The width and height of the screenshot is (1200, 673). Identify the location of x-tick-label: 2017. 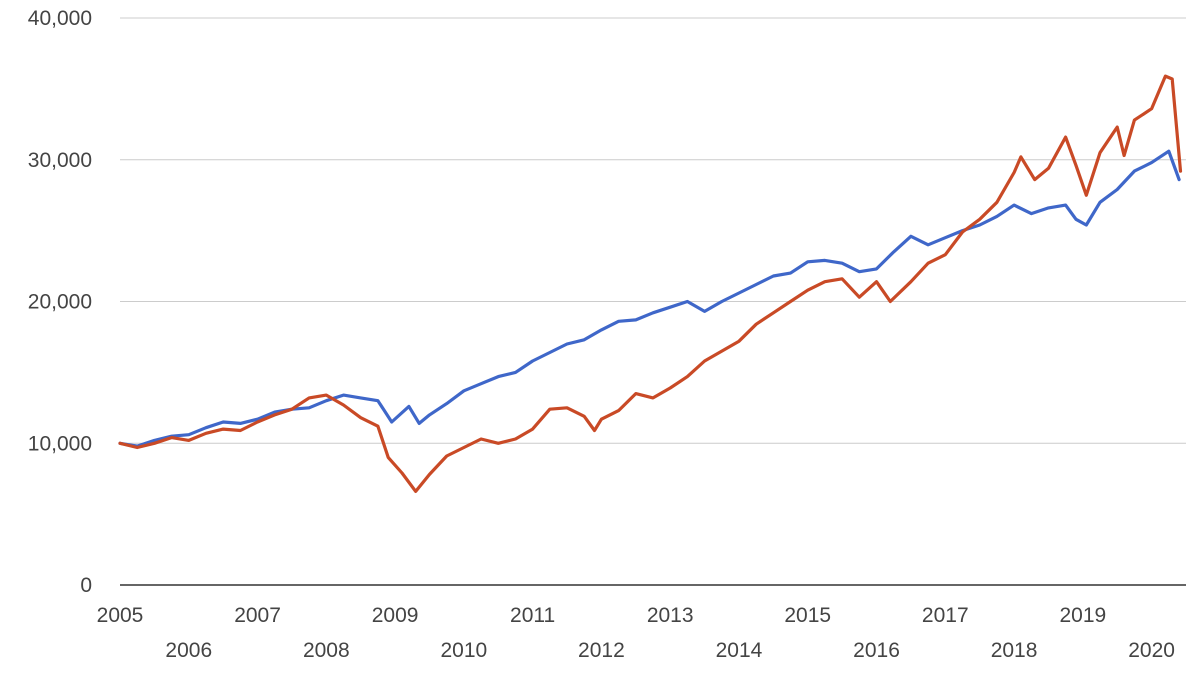
(945, 615).